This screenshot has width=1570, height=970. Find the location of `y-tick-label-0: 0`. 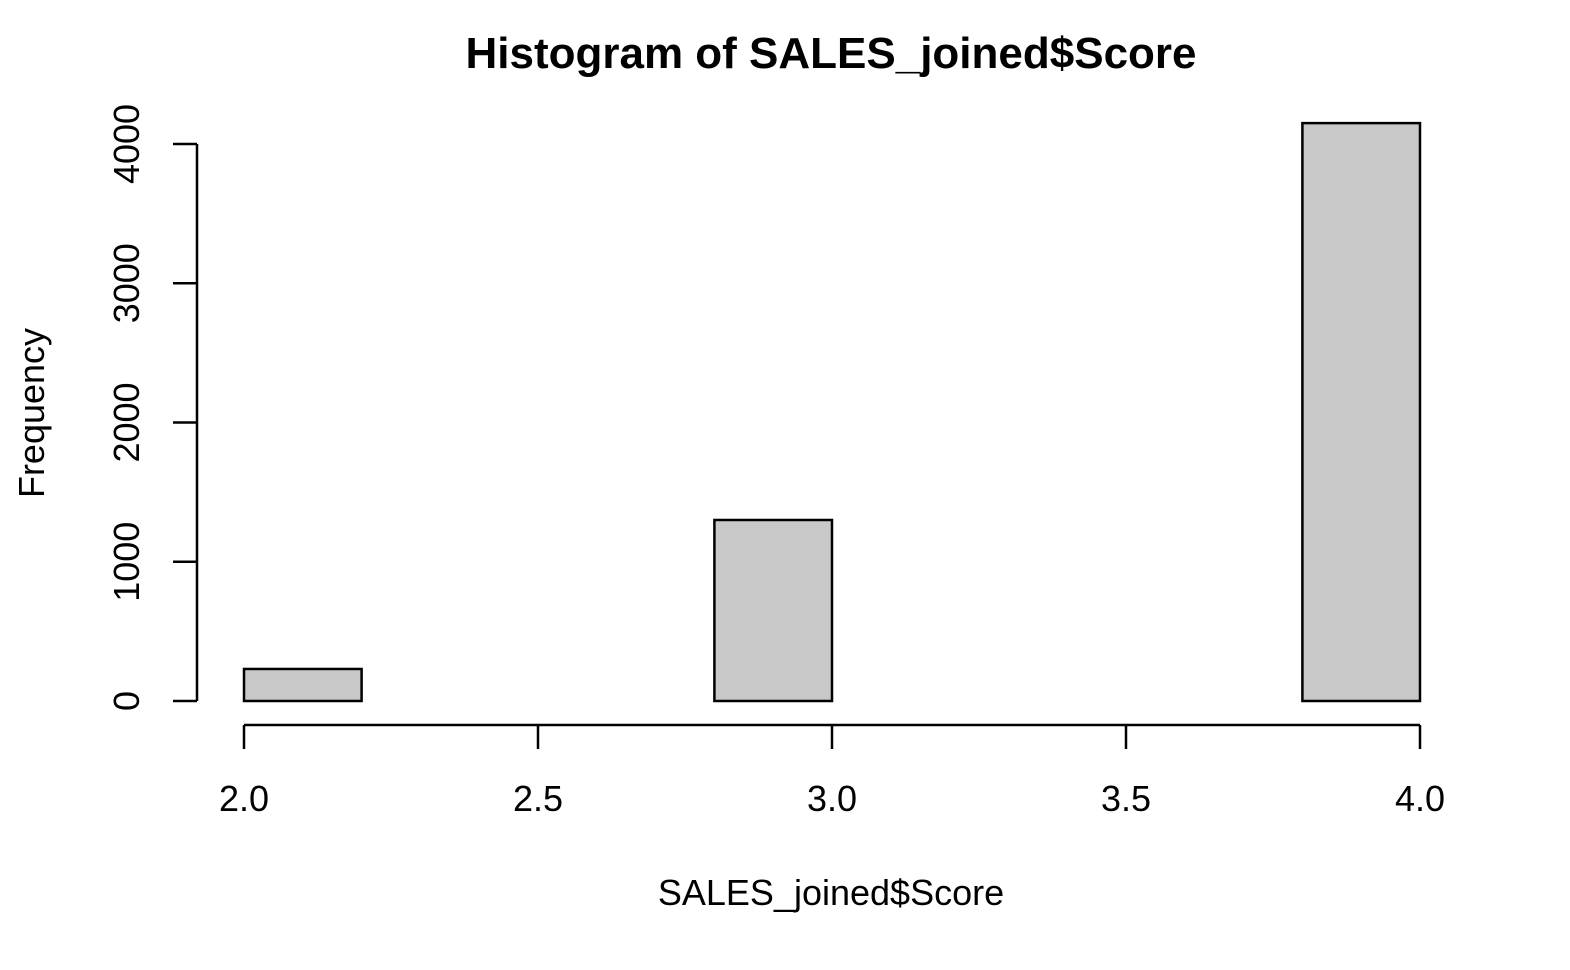

y-tick-label-0: 0 is located at coordinates (126, 701).